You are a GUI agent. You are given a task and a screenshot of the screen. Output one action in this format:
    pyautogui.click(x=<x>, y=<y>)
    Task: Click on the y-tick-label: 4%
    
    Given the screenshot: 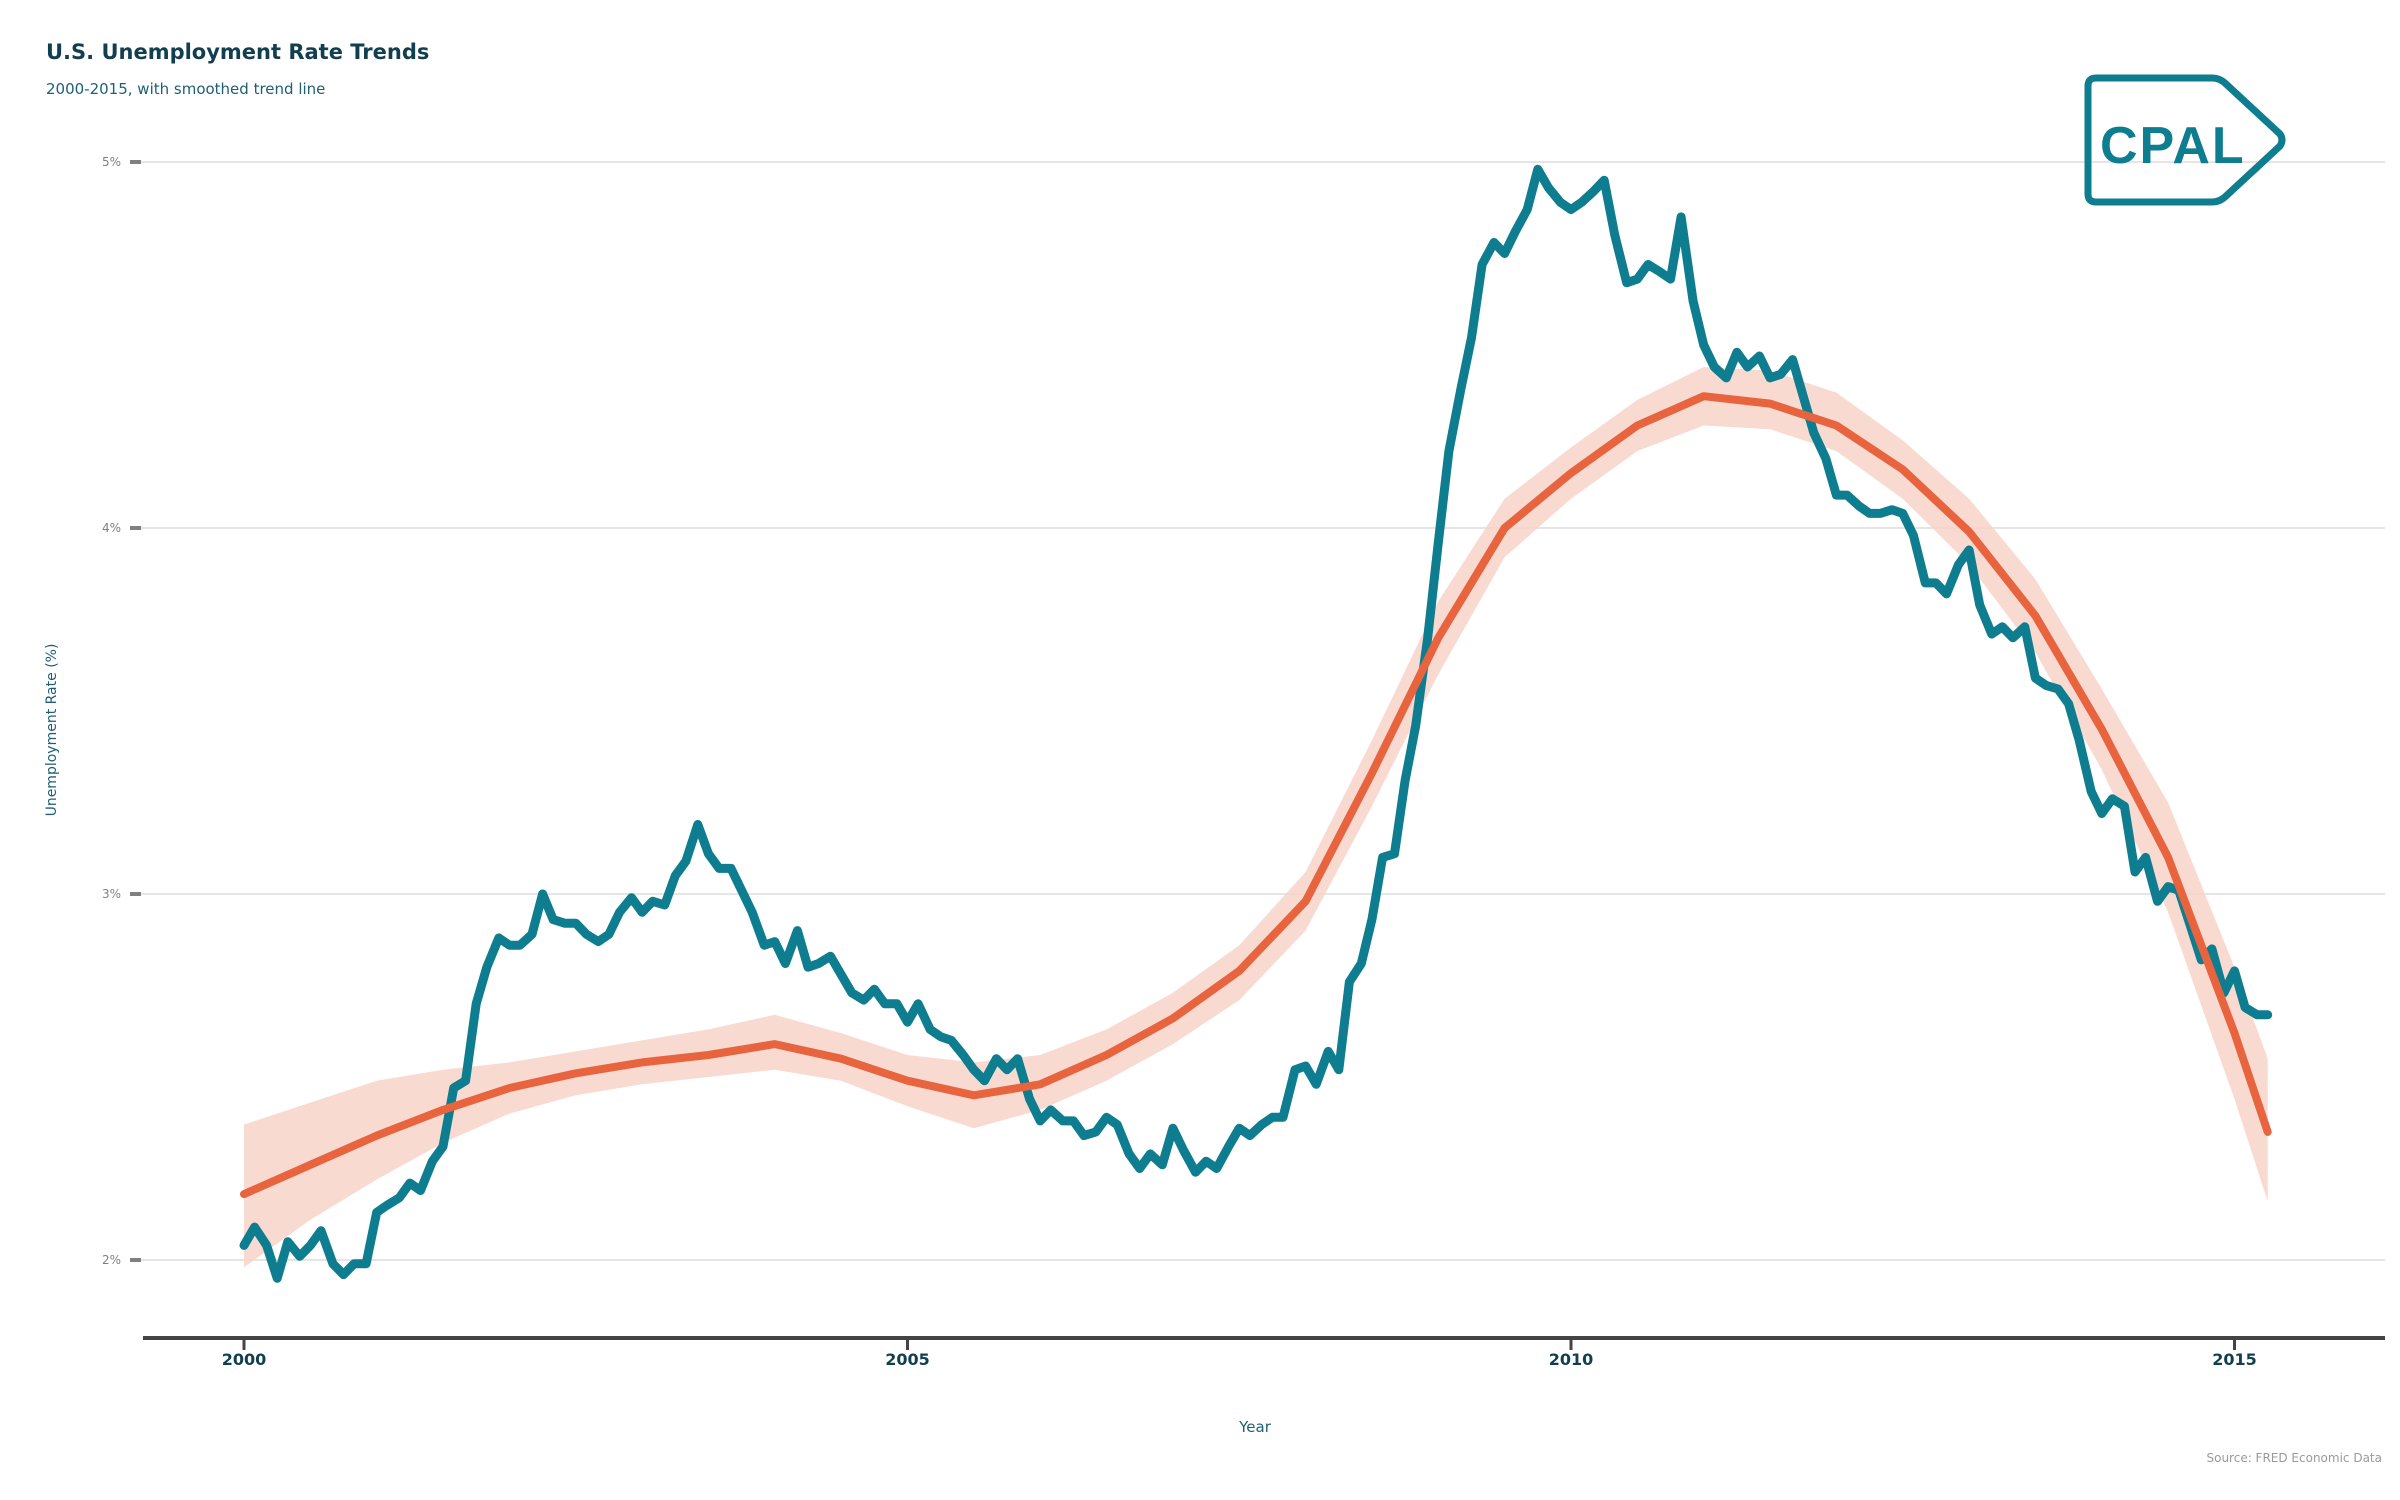 What is the action you would take?
    pyautogui.click(x=111, y=528)
    